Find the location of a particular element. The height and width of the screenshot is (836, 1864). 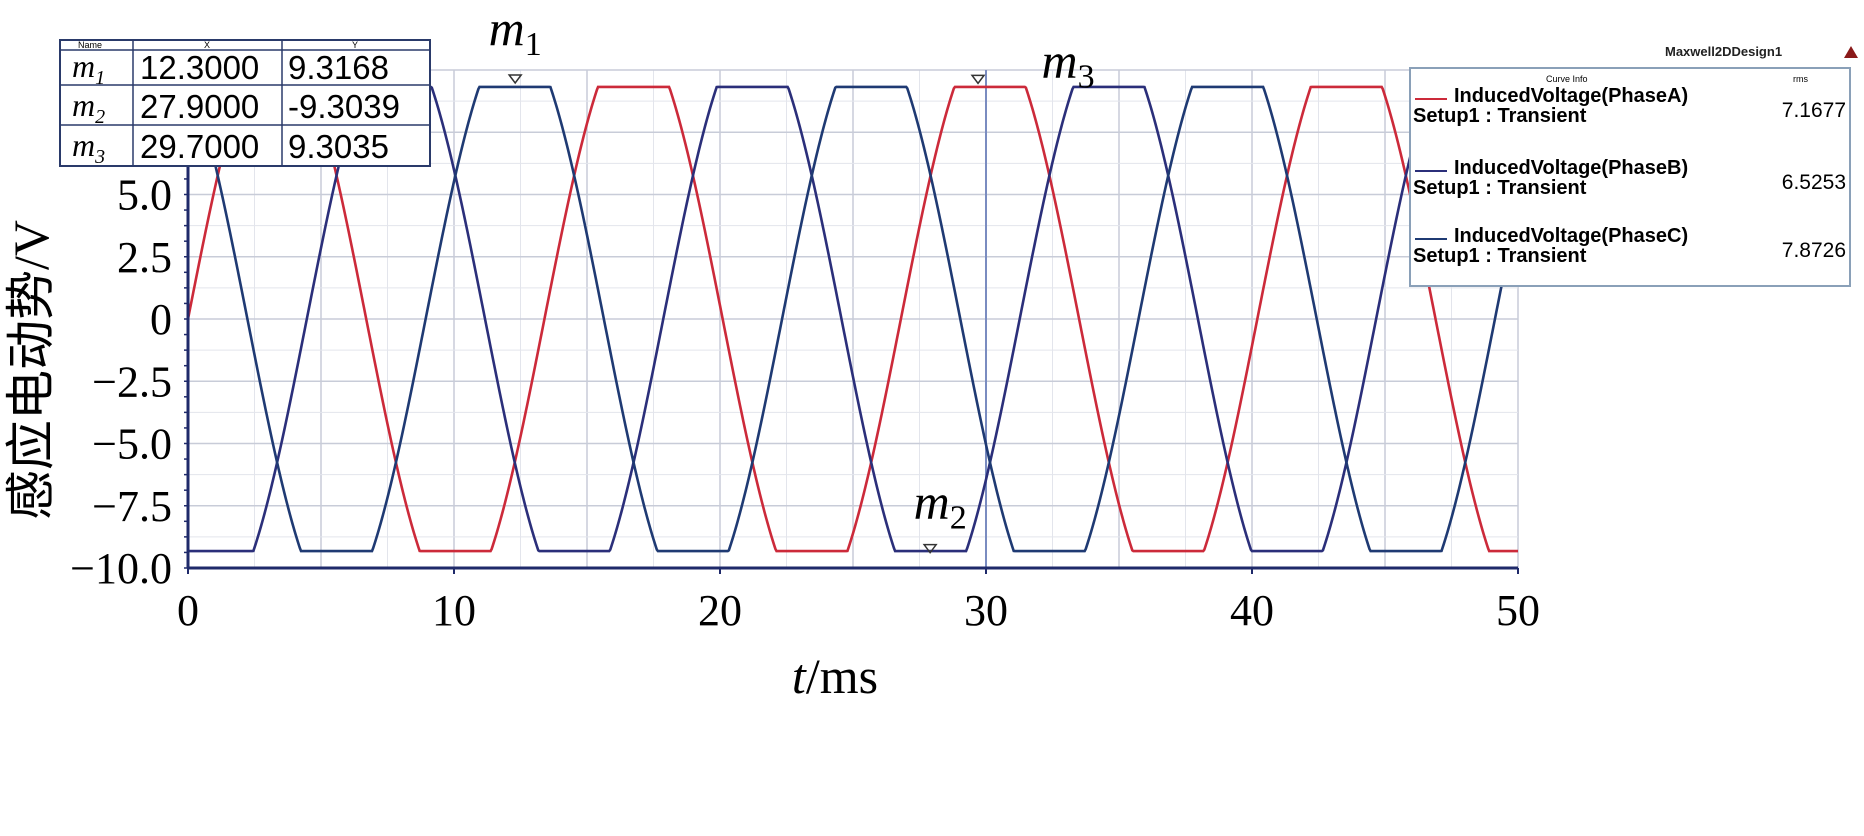

table-cell-x: 27.9000 is located at coordinates (199, 106).